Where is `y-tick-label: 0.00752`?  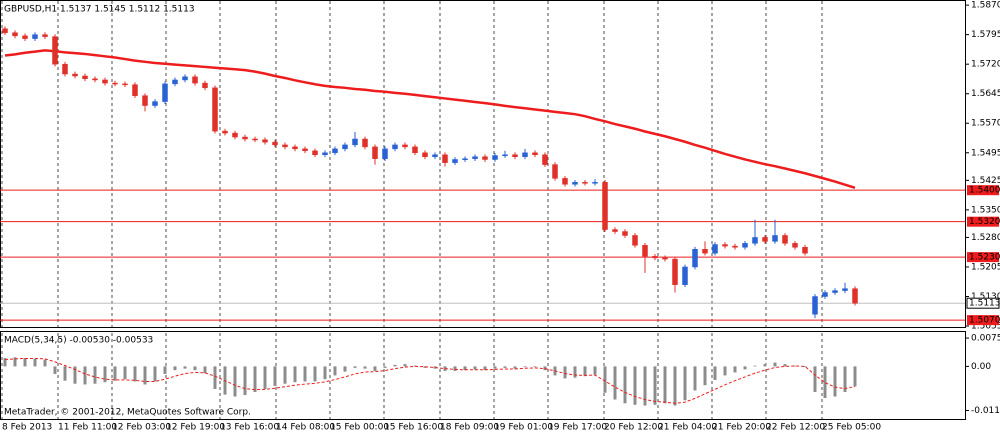 y-tick-label: 0.00752 is located at coordinates (985, 339).